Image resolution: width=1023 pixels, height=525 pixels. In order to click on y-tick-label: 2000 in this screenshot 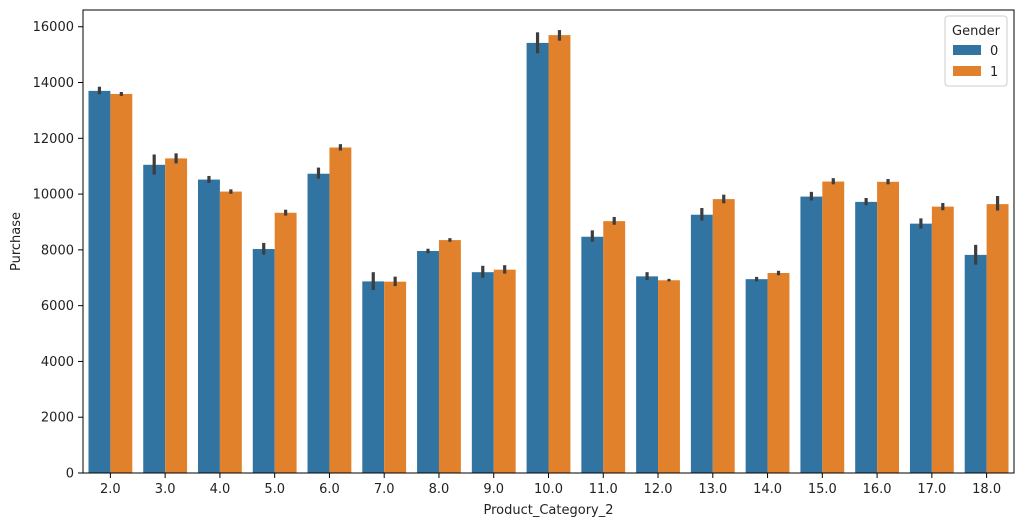, I will do `click(57, 418)`.